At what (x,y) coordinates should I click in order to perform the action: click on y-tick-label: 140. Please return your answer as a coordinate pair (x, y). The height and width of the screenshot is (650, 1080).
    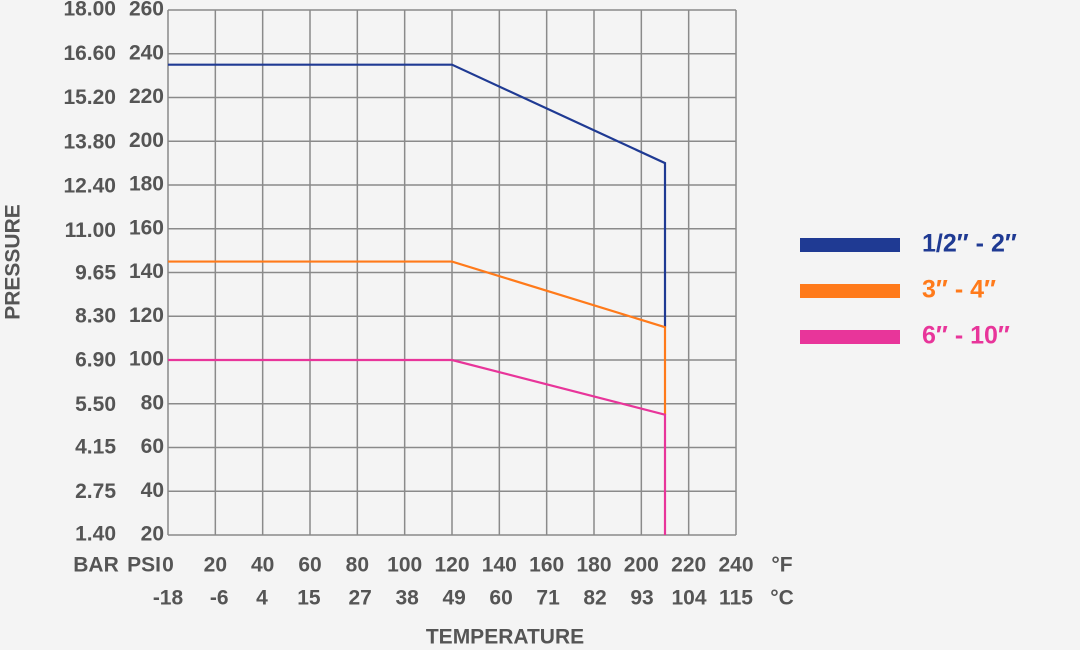
    Looking at the image, I should click on (146, 271).